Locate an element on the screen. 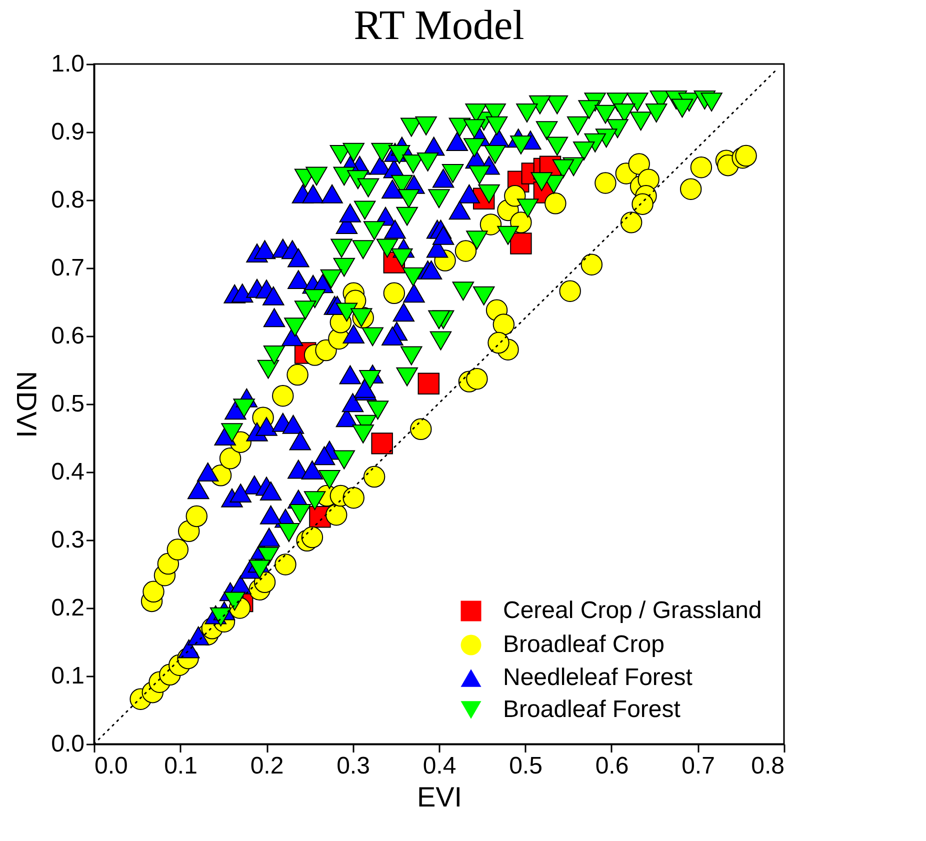 The image size is (926, 841). chart-title: RT Model is located at coordinates (439, 26).